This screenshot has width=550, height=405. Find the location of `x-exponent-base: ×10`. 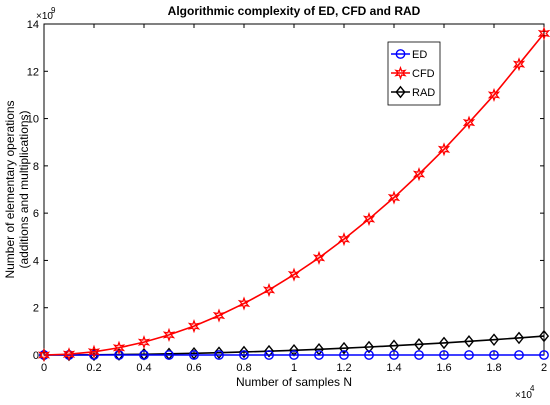

x-exponent-base: ×10 is located at coordinates (523, 395).